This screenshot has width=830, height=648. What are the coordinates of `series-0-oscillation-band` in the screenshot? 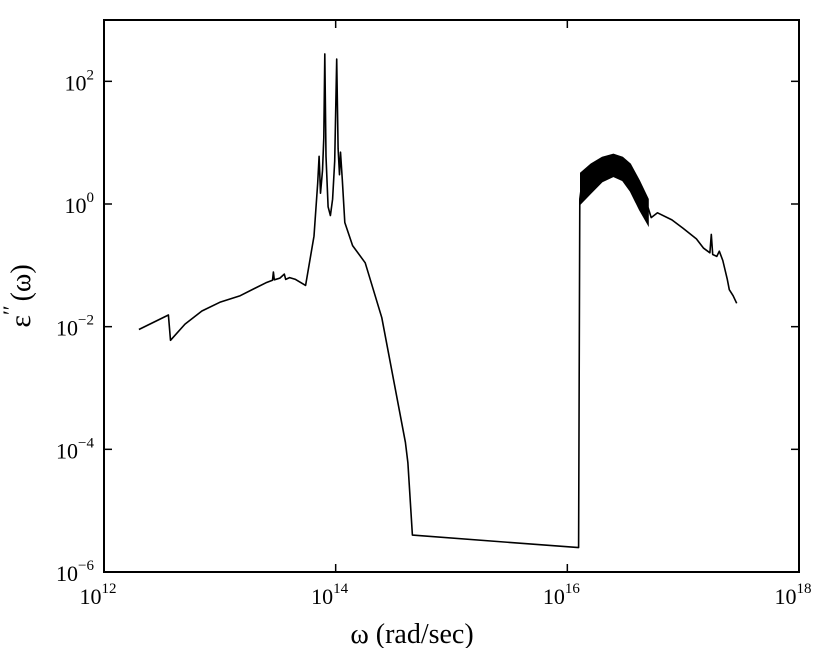 It's located at (614, 190).